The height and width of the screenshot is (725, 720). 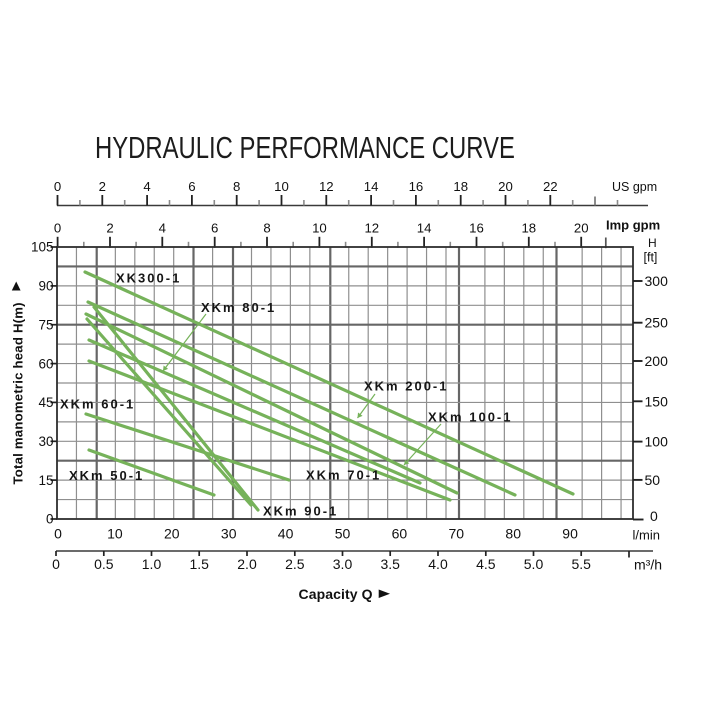 What do you see at coordinates (300, 511) in the screenshot?
I see `svg-text: XKm 90-1` at bounding box center [300, 511].